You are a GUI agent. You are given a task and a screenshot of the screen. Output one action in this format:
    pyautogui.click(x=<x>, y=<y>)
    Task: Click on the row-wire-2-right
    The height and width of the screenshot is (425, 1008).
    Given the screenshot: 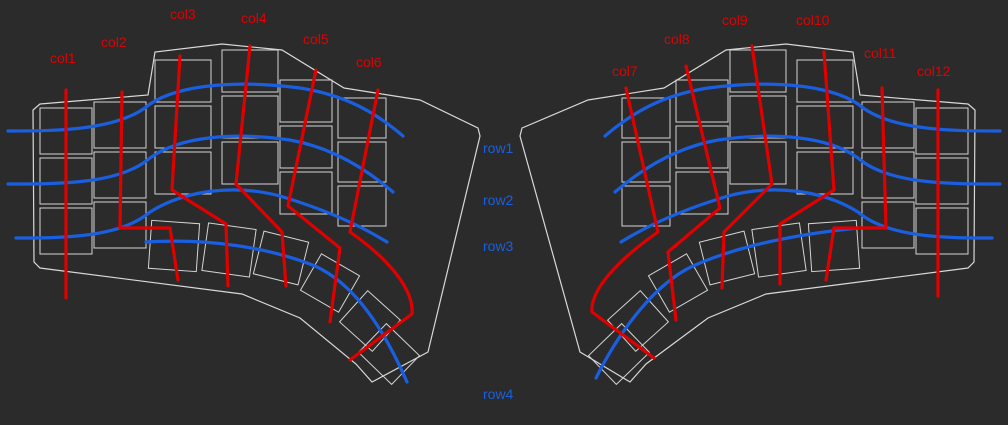 What is the action you would take?
    pyautogui.click(x=807, y=164)
    